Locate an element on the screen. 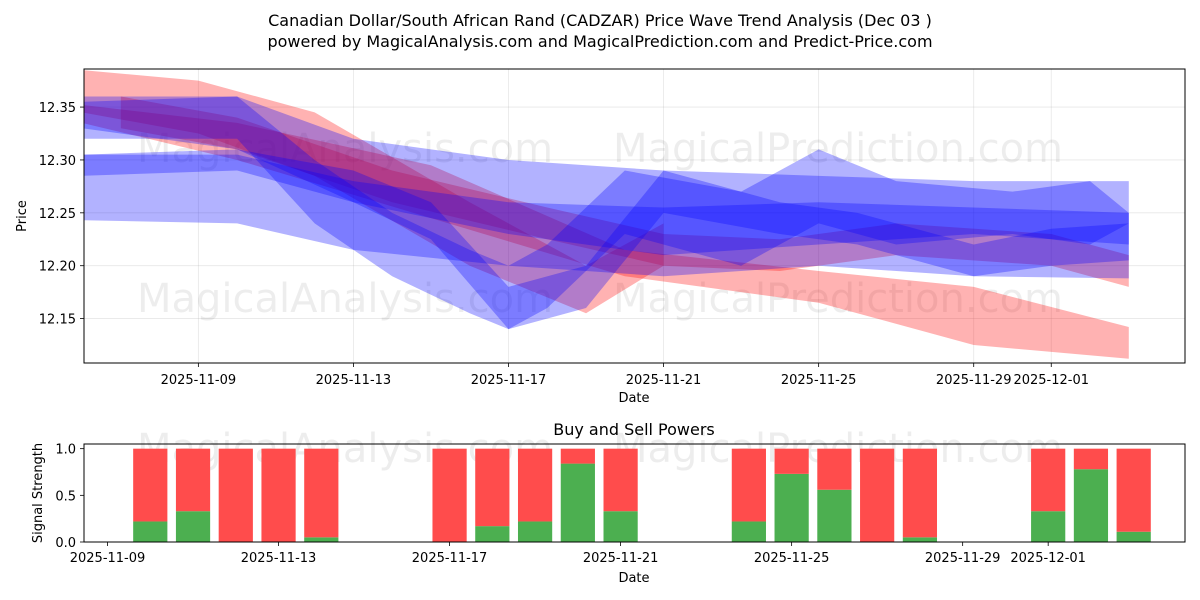  signal-y-label: Signal Strength is located at coordinates (38, 493).